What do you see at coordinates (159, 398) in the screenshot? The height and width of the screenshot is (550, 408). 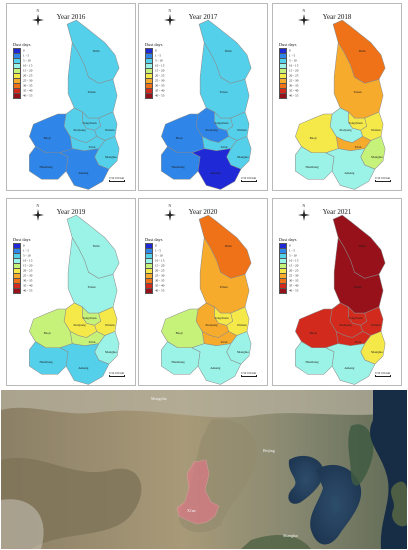 I see `satellite-label: Mongolia` at bounding box center [159, 398].